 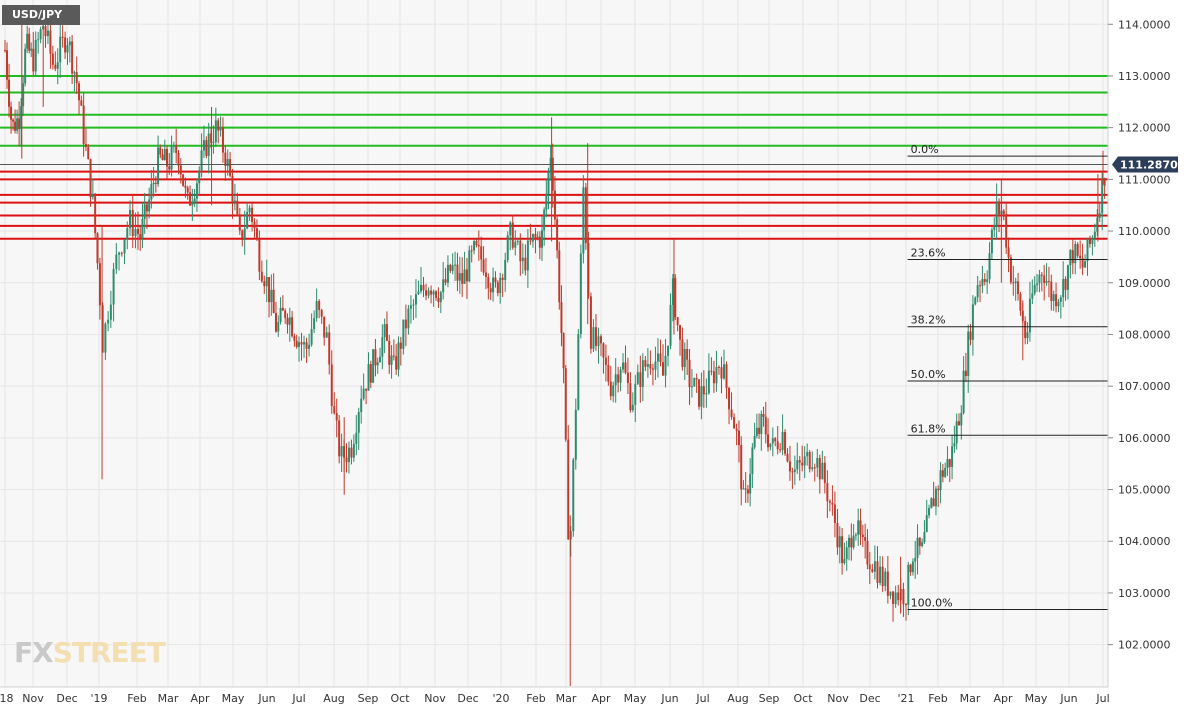 I want to click on x-tick-label: May, so click(x=635, y=698).